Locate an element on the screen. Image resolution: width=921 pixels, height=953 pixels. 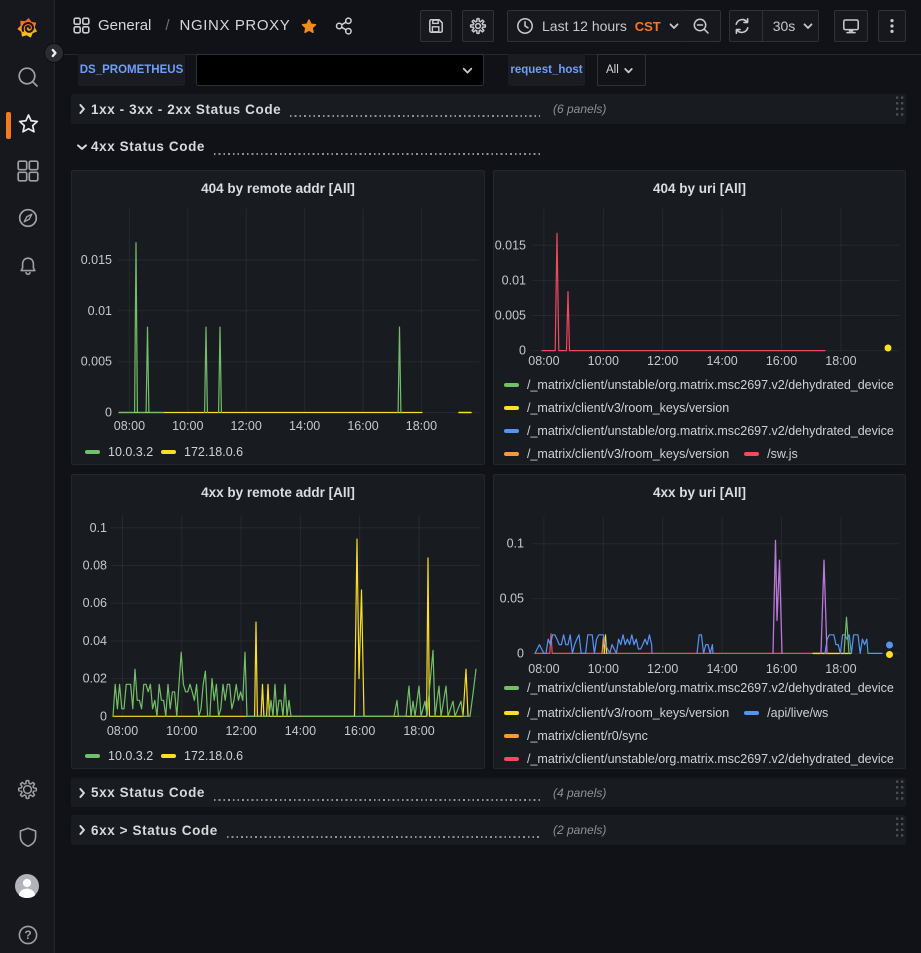
svg-text: 0.04 is located at coordinates (95, 641).